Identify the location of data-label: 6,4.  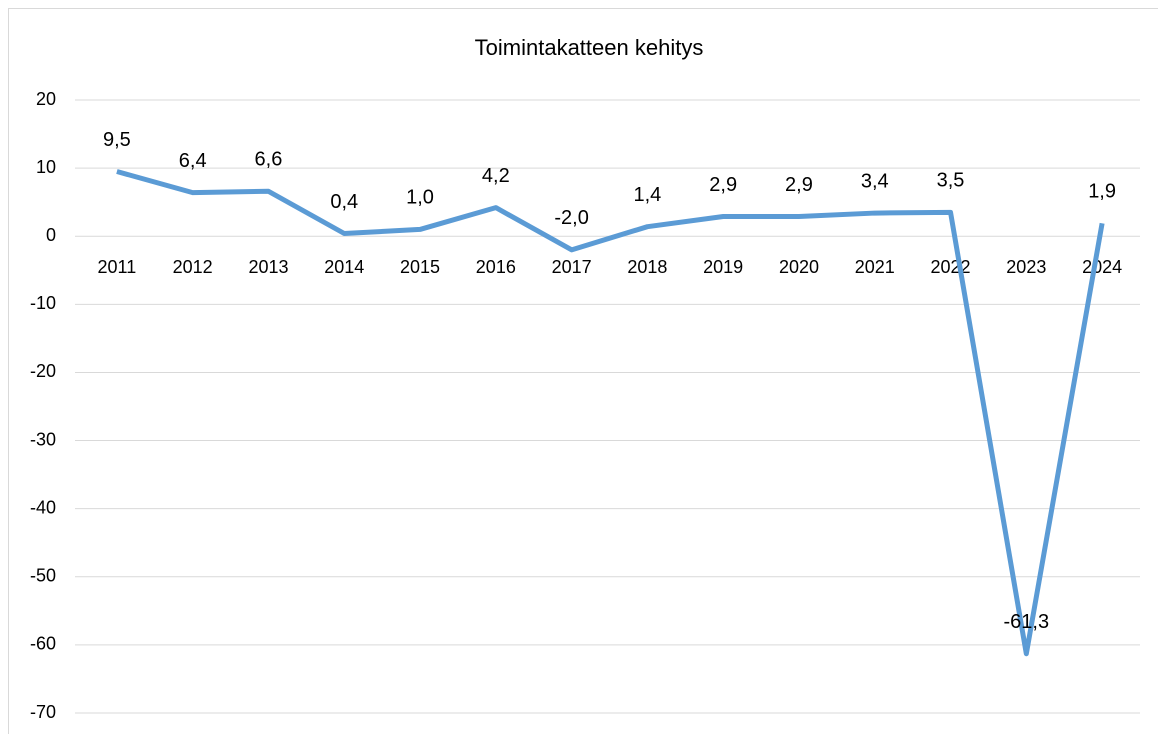
(193, 161).